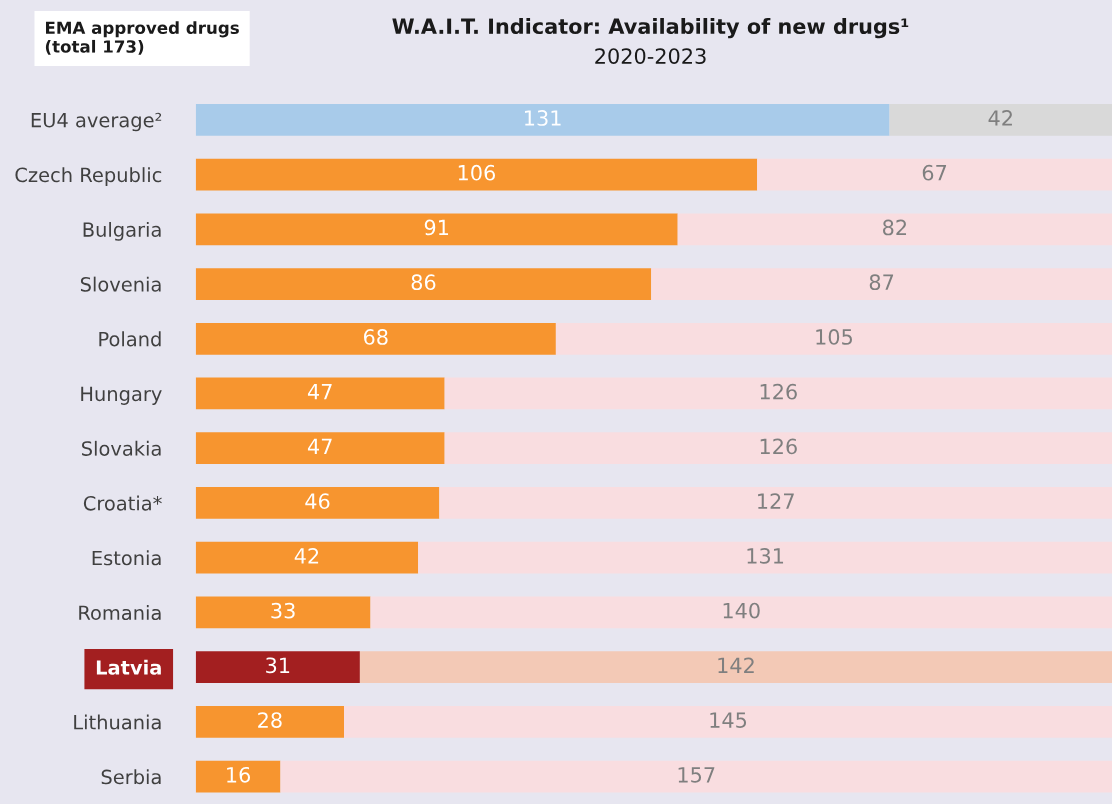  Describe the element at coordinates (736, 665) in the screenshot. I see `data-label: 142` at that location.